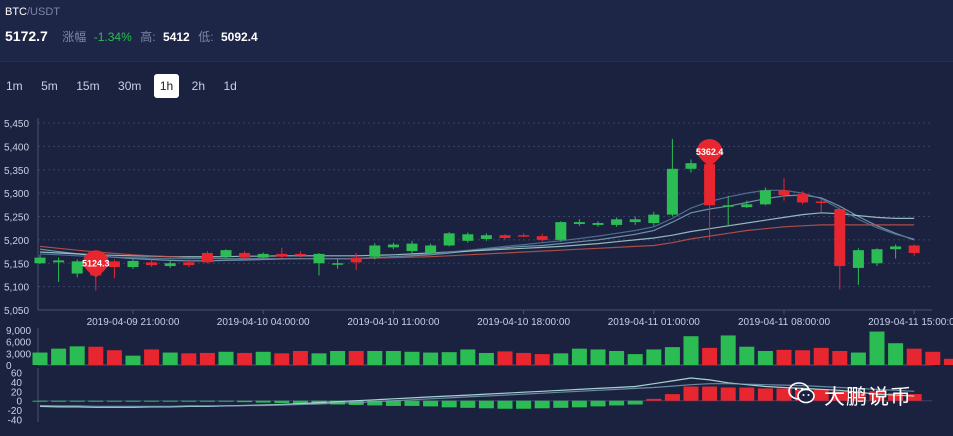 The image size is (953, 436). What do you see at coordinates (16, 288) in the screenshot?
I see `price-tick-label: 5,100` at bounding box center [16, 288].